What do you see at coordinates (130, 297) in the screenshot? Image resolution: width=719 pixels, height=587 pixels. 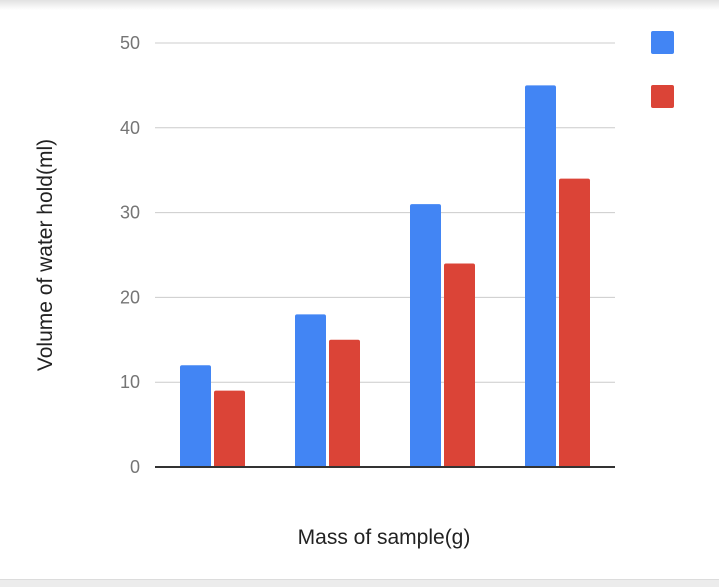 I see `y-tick-label: 20` at bounding box center [130, 297].